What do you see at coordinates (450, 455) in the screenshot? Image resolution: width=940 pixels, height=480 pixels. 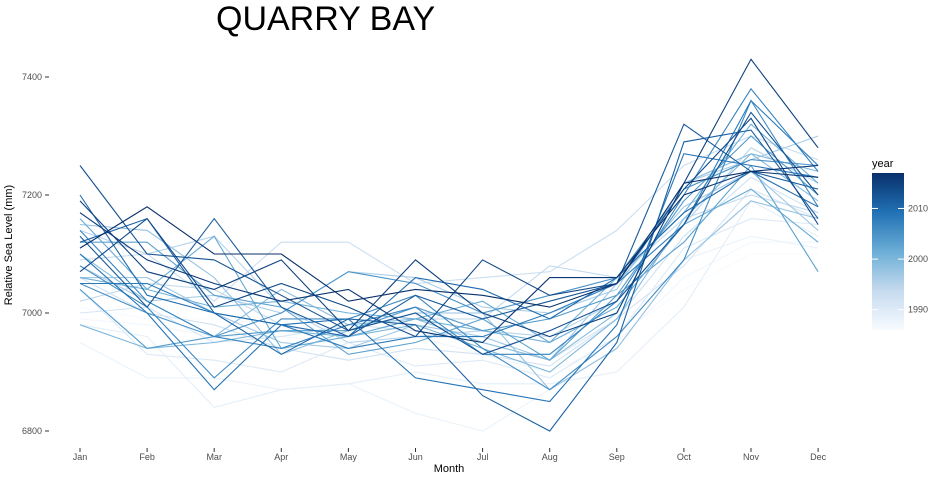 I see `x-axis: Jan Feb Mar Apr May Jun Jul Aug Sep Oct Nov Dec` at bounding box center [450, 455].